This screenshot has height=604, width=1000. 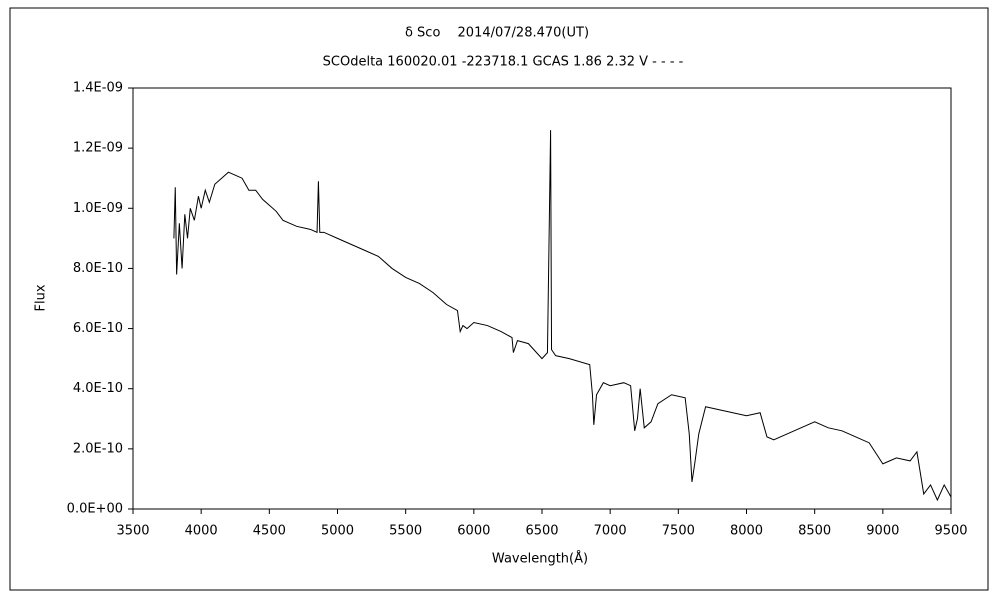 I want to click on x-tick-label: 7500, so click(x=678, y=531).